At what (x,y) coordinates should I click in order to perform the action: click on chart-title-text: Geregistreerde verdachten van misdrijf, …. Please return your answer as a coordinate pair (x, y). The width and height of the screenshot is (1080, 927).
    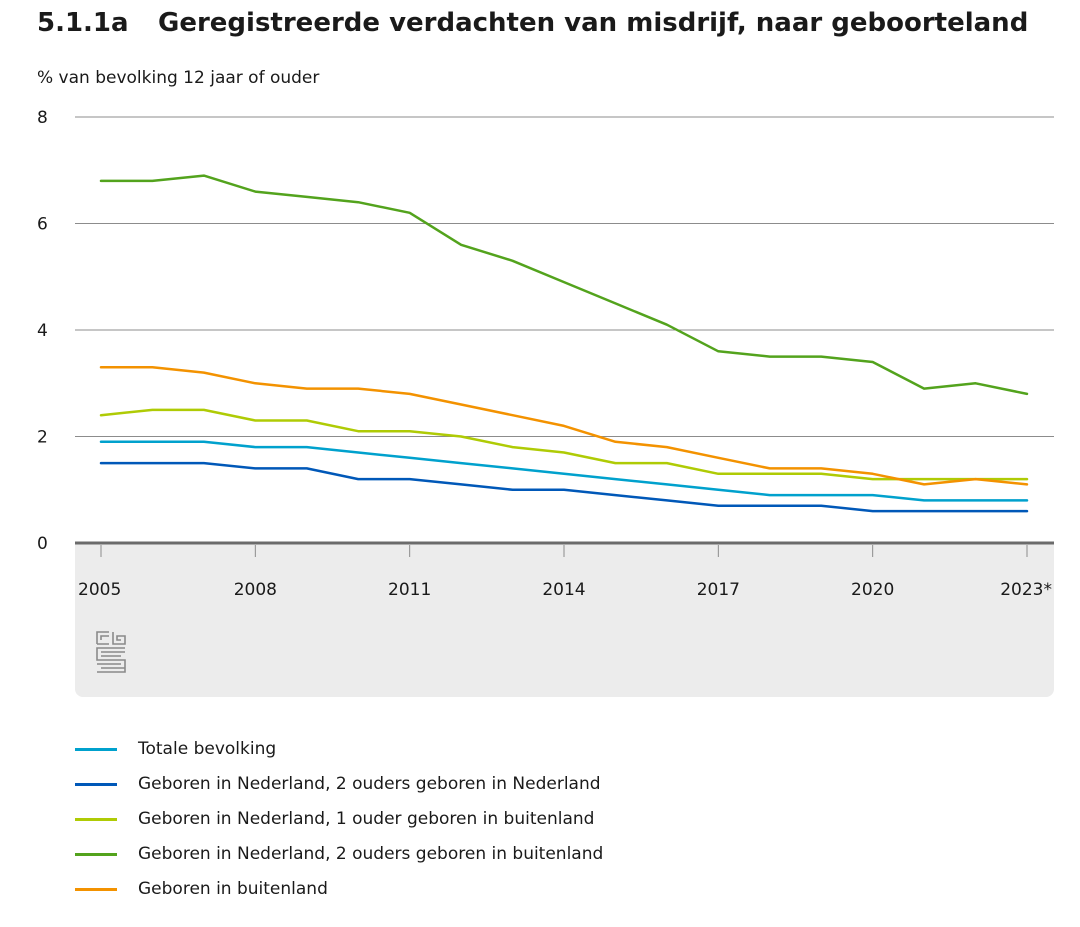
    Looking at the image, I should click on (593, 23).